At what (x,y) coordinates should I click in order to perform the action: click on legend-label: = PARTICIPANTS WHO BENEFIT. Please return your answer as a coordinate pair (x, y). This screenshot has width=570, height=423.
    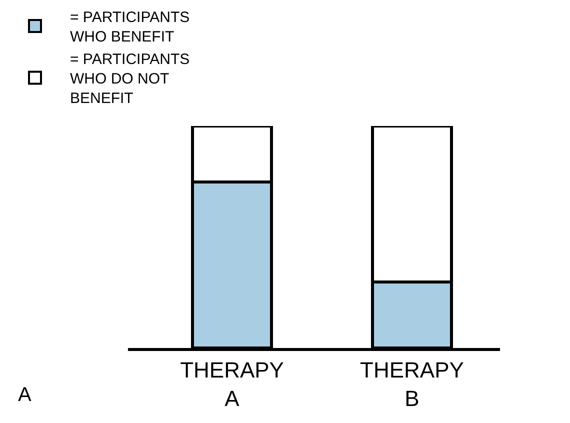
    Looking at the image, I should click on (130, 27).